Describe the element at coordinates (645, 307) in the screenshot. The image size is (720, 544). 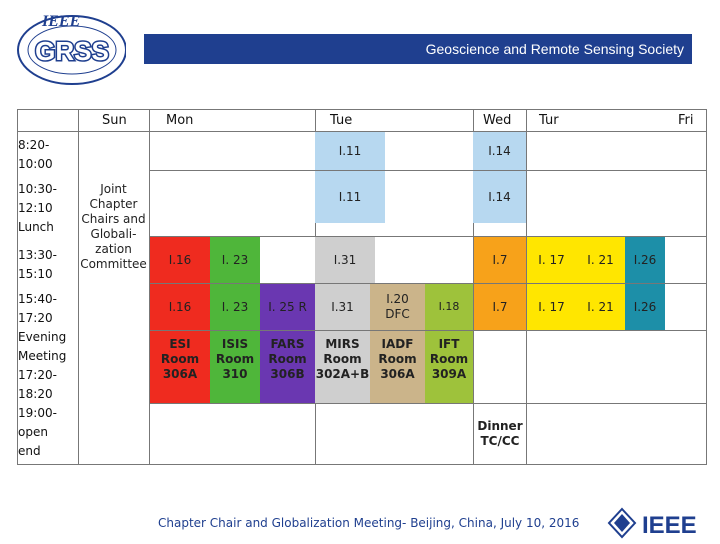
I see `session-r4-tur-3: I.26` at that location.